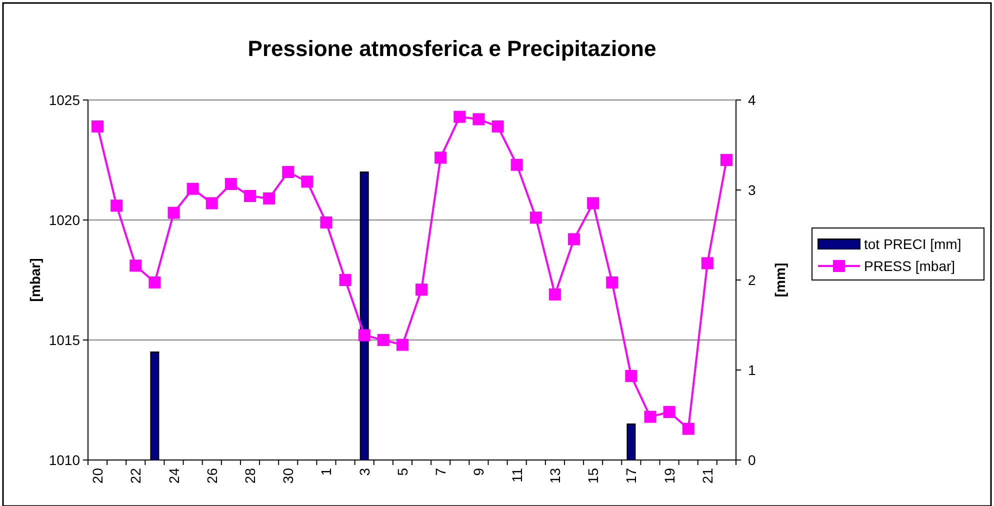  Describe the element at coordinates (174, 476) in the screenshot. I see `x-tick-label: 24` at that location.